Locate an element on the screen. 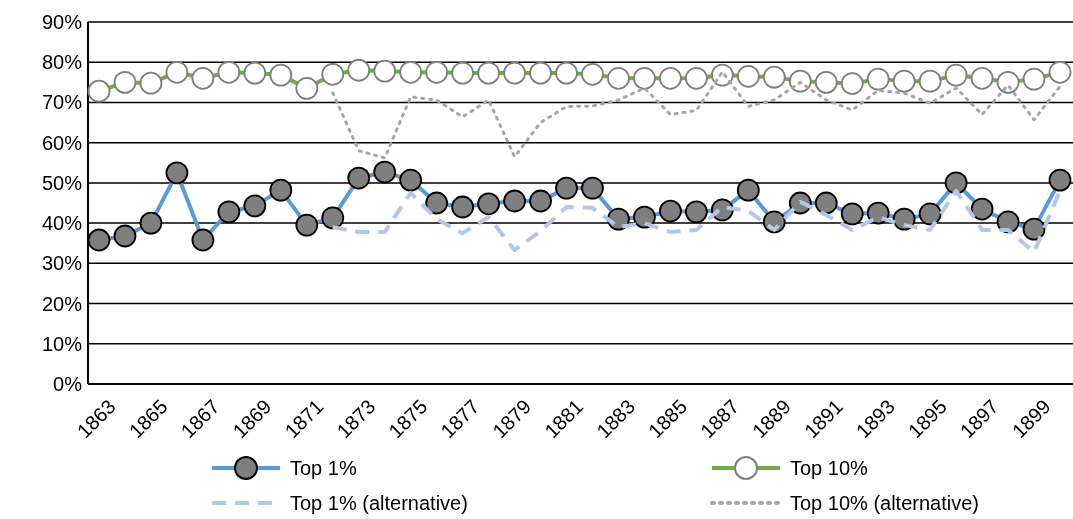 This screenshot has width=1073, height=519. y-tick-label: 60% is located at coordinates (62, 142).